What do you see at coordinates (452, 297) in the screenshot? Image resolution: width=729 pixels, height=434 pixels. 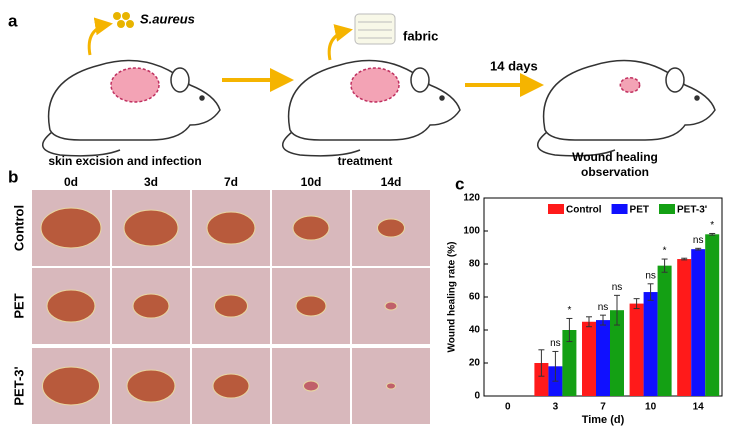 I see `y-axis-label: Wound healing rate (%)` at bounding box center [452, 297].